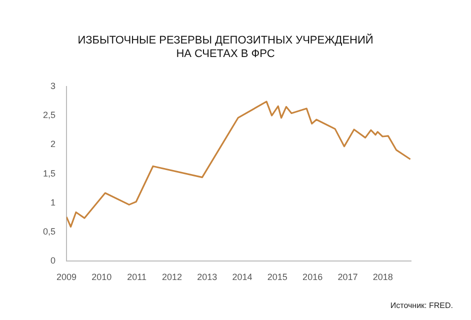 This screenshot has height=320, width=471. What do you see at coordinates (312, 277) in the screenshot?
I see `x-tick-label: 2016` at bounding box center [312, 277].